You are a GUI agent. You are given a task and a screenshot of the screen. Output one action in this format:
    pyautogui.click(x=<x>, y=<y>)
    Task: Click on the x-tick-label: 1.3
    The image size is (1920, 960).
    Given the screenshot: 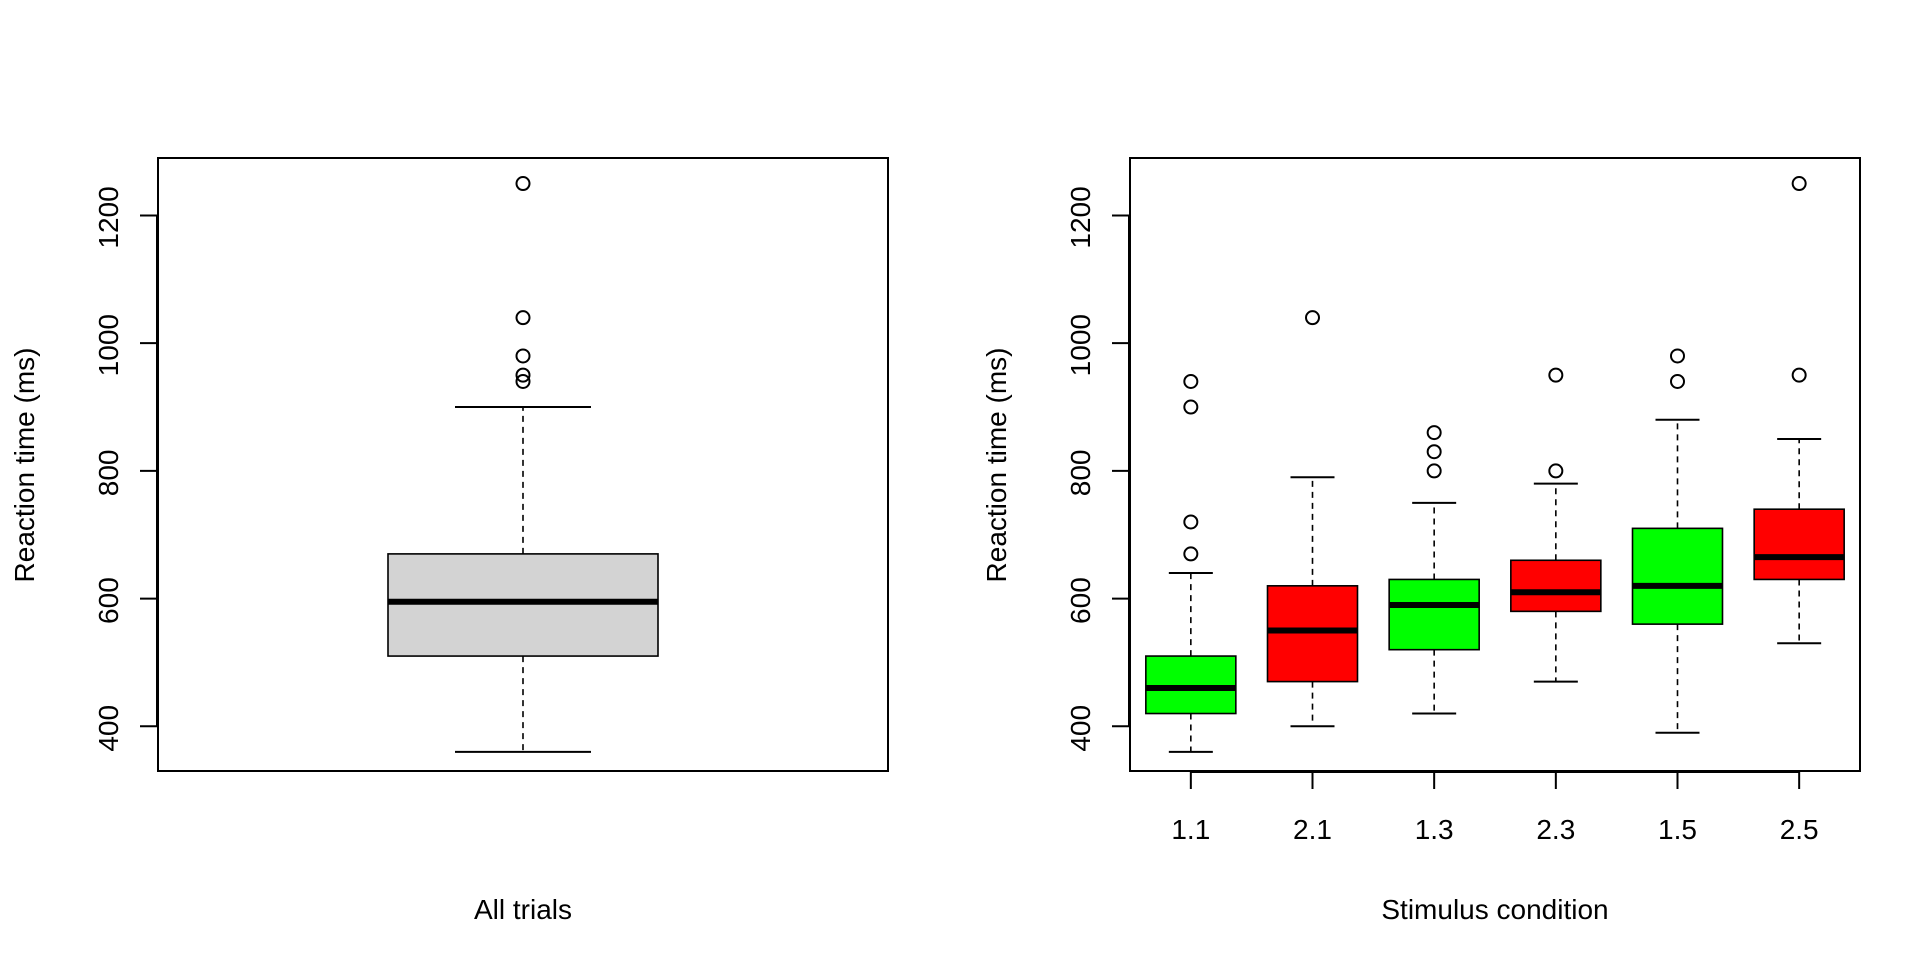 What is the action you would take?
    pyautogui.click(x=1434, y=829)
    